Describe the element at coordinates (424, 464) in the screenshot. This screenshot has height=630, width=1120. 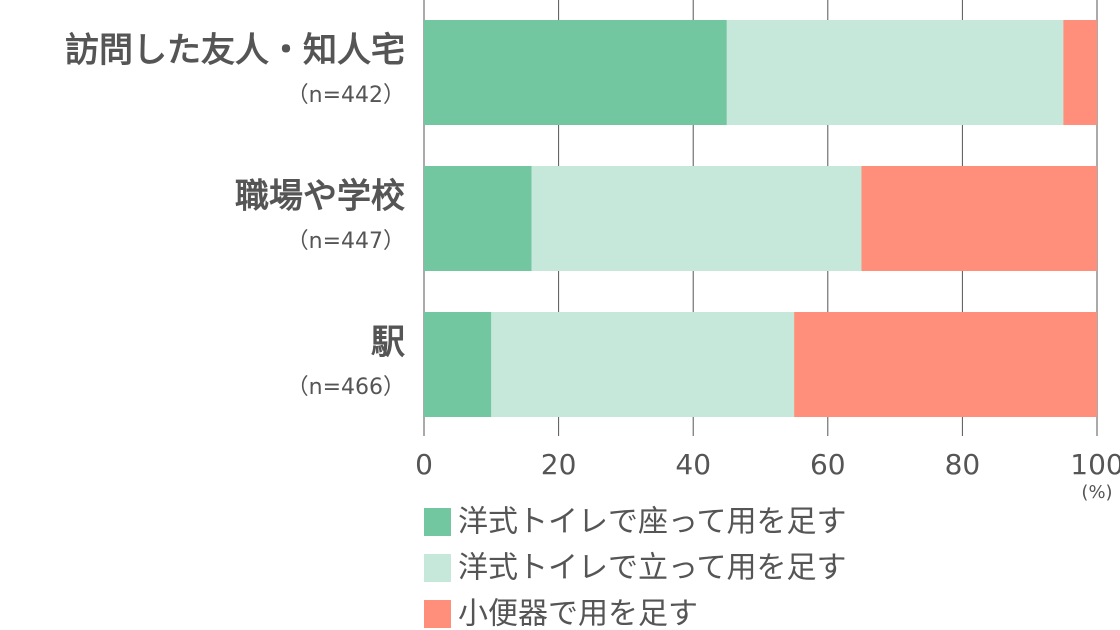
I see `x-tick-label: 0` at that location.